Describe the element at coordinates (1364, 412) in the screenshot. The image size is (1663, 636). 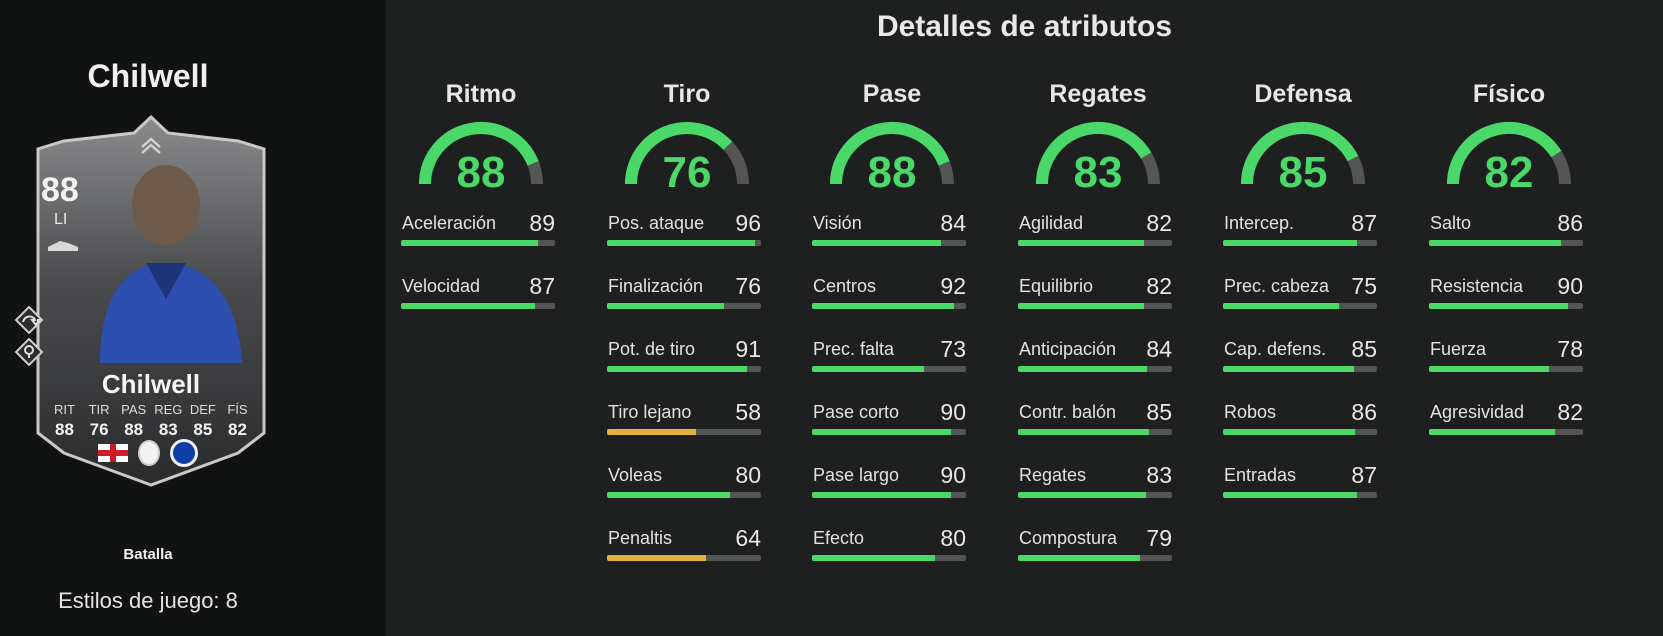
I see `attribute-value: 86` at that location.